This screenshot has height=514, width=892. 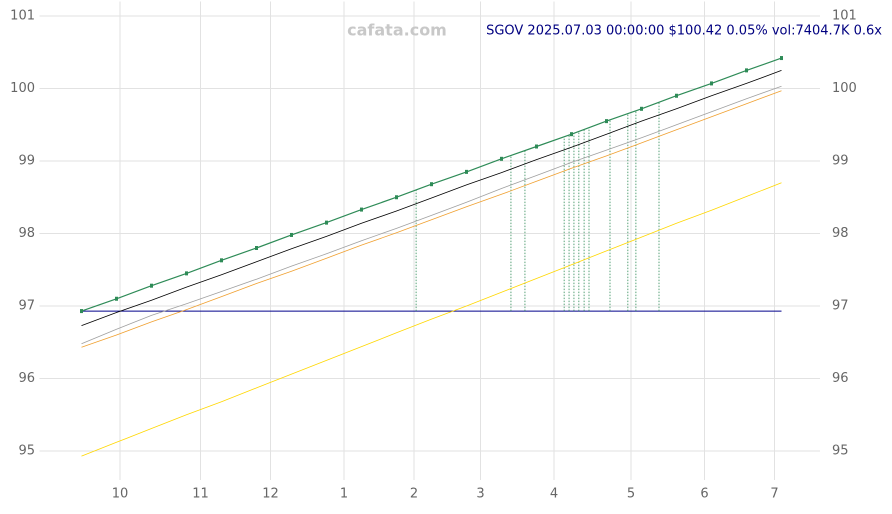 I want to click on y-tick-label-right: 100, so click(x=844, y=88).